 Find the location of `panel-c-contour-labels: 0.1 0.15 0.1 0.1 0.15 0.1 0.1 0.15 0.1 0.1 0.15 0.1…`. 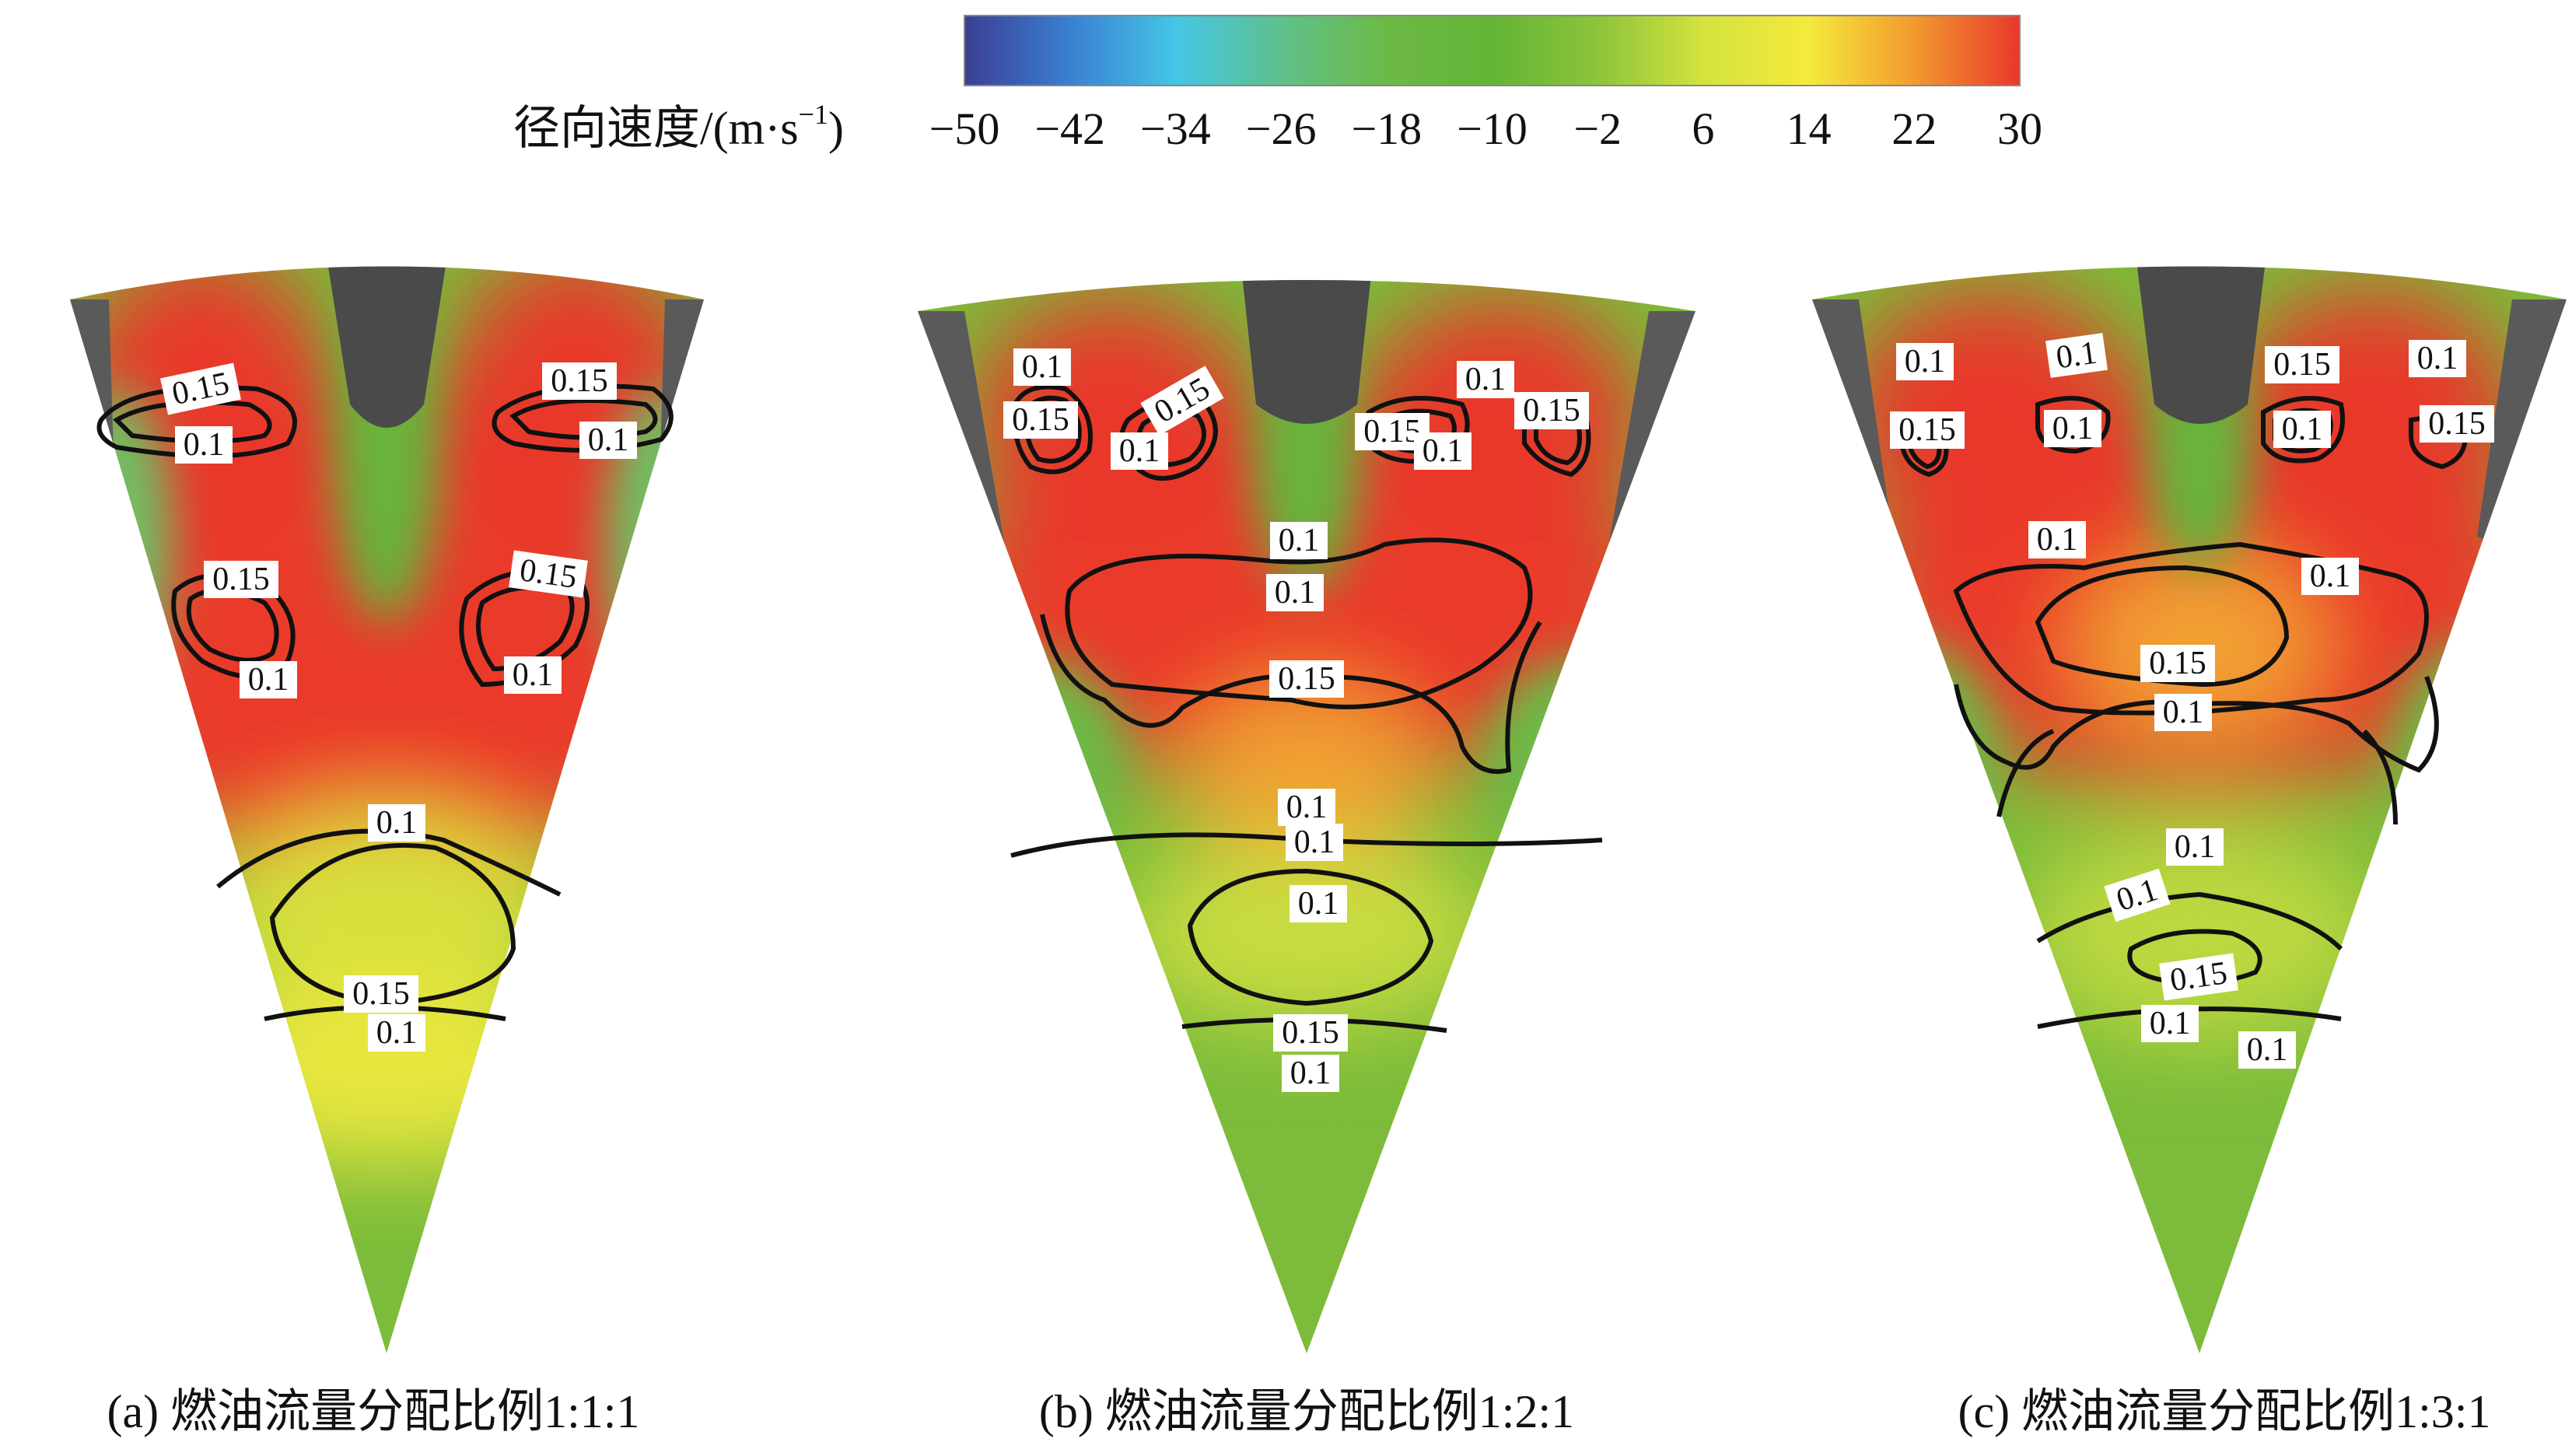

panel-c-contour-labels: 0.1 0.15 0.1 0.1 0.15 0.1 0.1 0.15 0.1 0.1 0.15 0.1… is located at coordinates (2192, 701).